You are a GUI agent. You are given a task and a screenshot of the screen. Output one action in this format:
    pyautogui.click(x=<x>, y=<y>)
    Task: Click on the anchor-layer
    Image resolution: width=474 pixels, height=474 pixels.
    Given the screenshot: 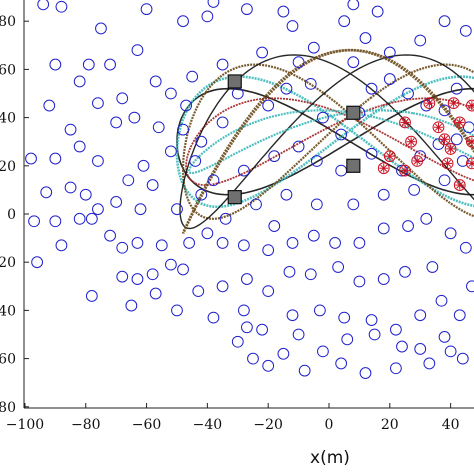 What is the action you would take?
    pyautogui.click(x=294, y=139)
    